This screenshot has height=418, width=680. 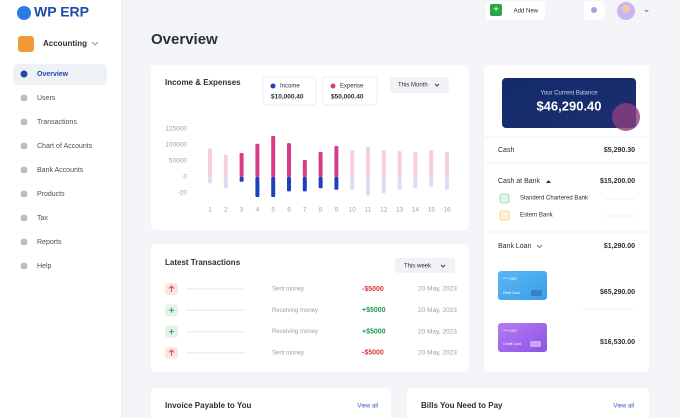 I want to click on legend-box, so click(x=350, y=91).